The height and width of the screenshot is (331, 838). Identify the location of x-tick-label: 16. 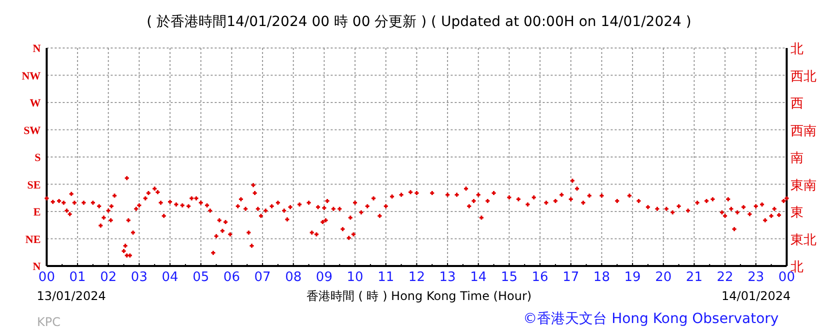
(540, 277).